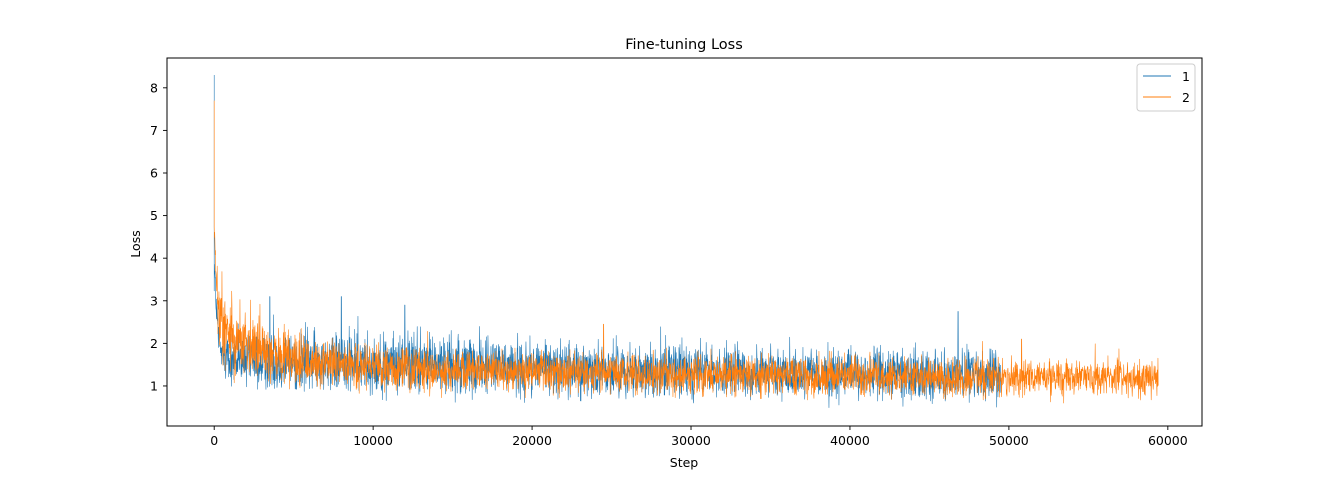 The image size is (1337, 484). I want to click on y-tick-label: 8, so click(154, 87).